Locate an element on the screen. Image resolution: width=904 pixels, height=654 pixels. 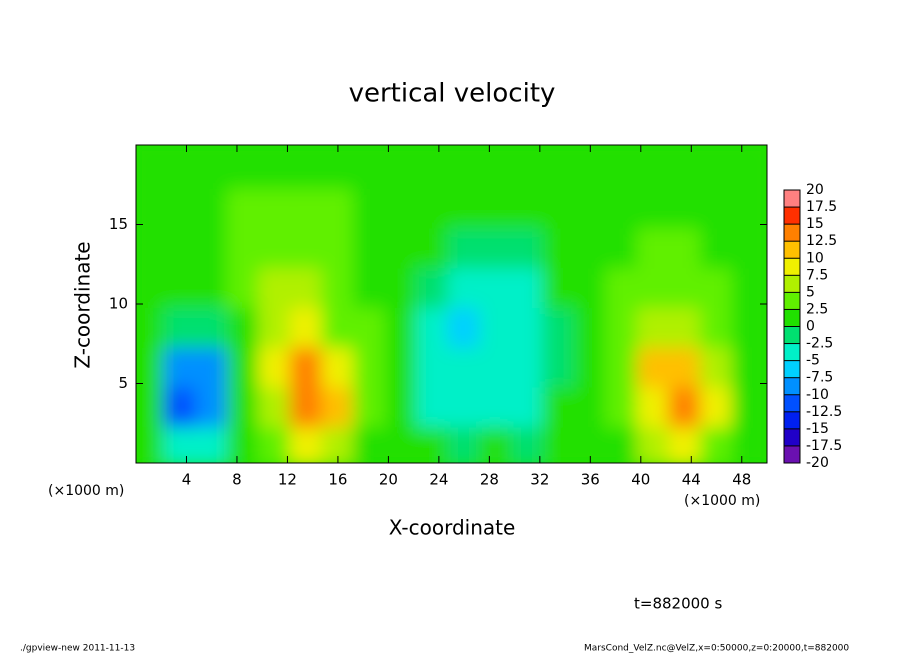
colorbar-label: -15 is located at coordinates (817, 429).